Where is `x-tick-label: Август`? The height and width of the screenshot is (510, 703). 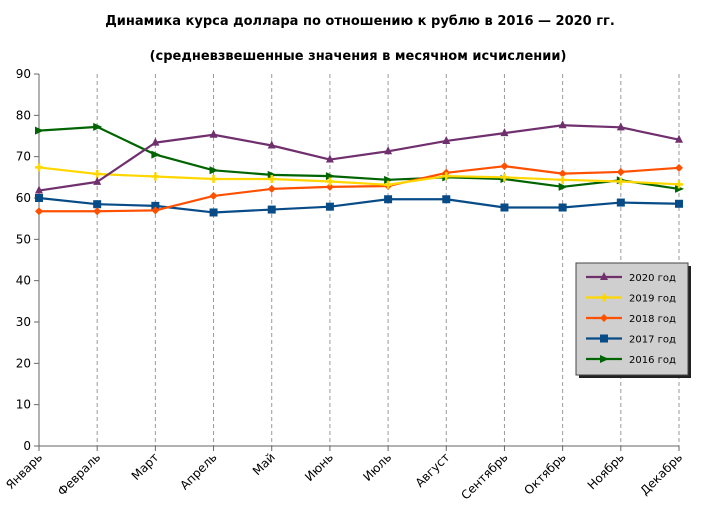 x-tick-label: Август is located at coordinates (433, 470).